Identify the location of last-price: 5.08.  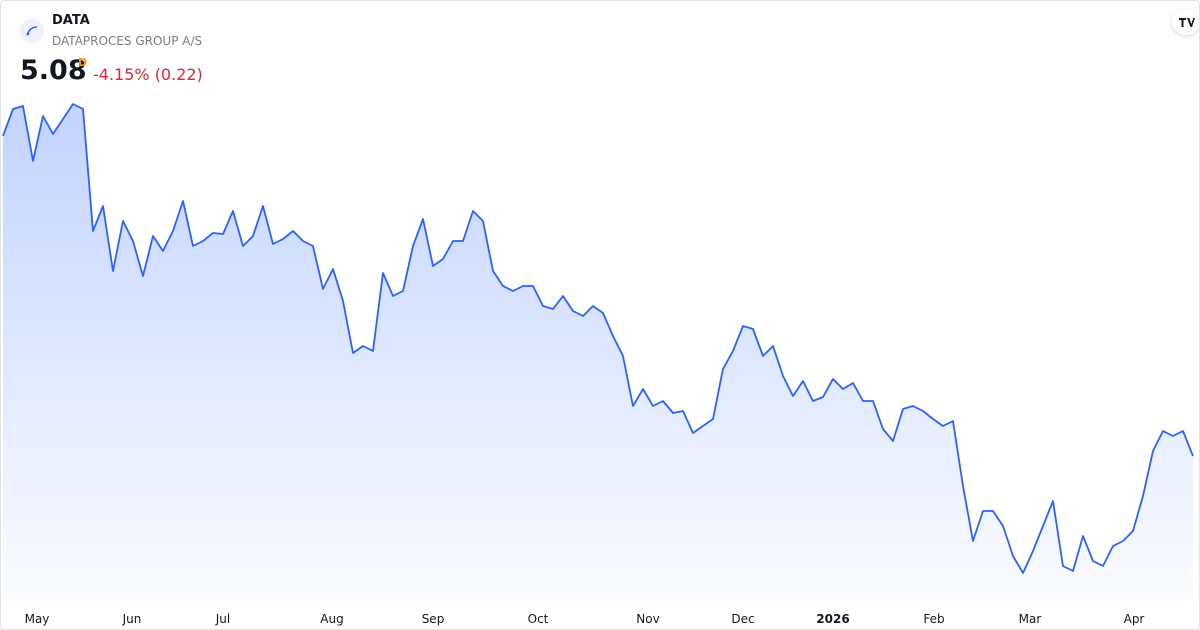
(53, 70).